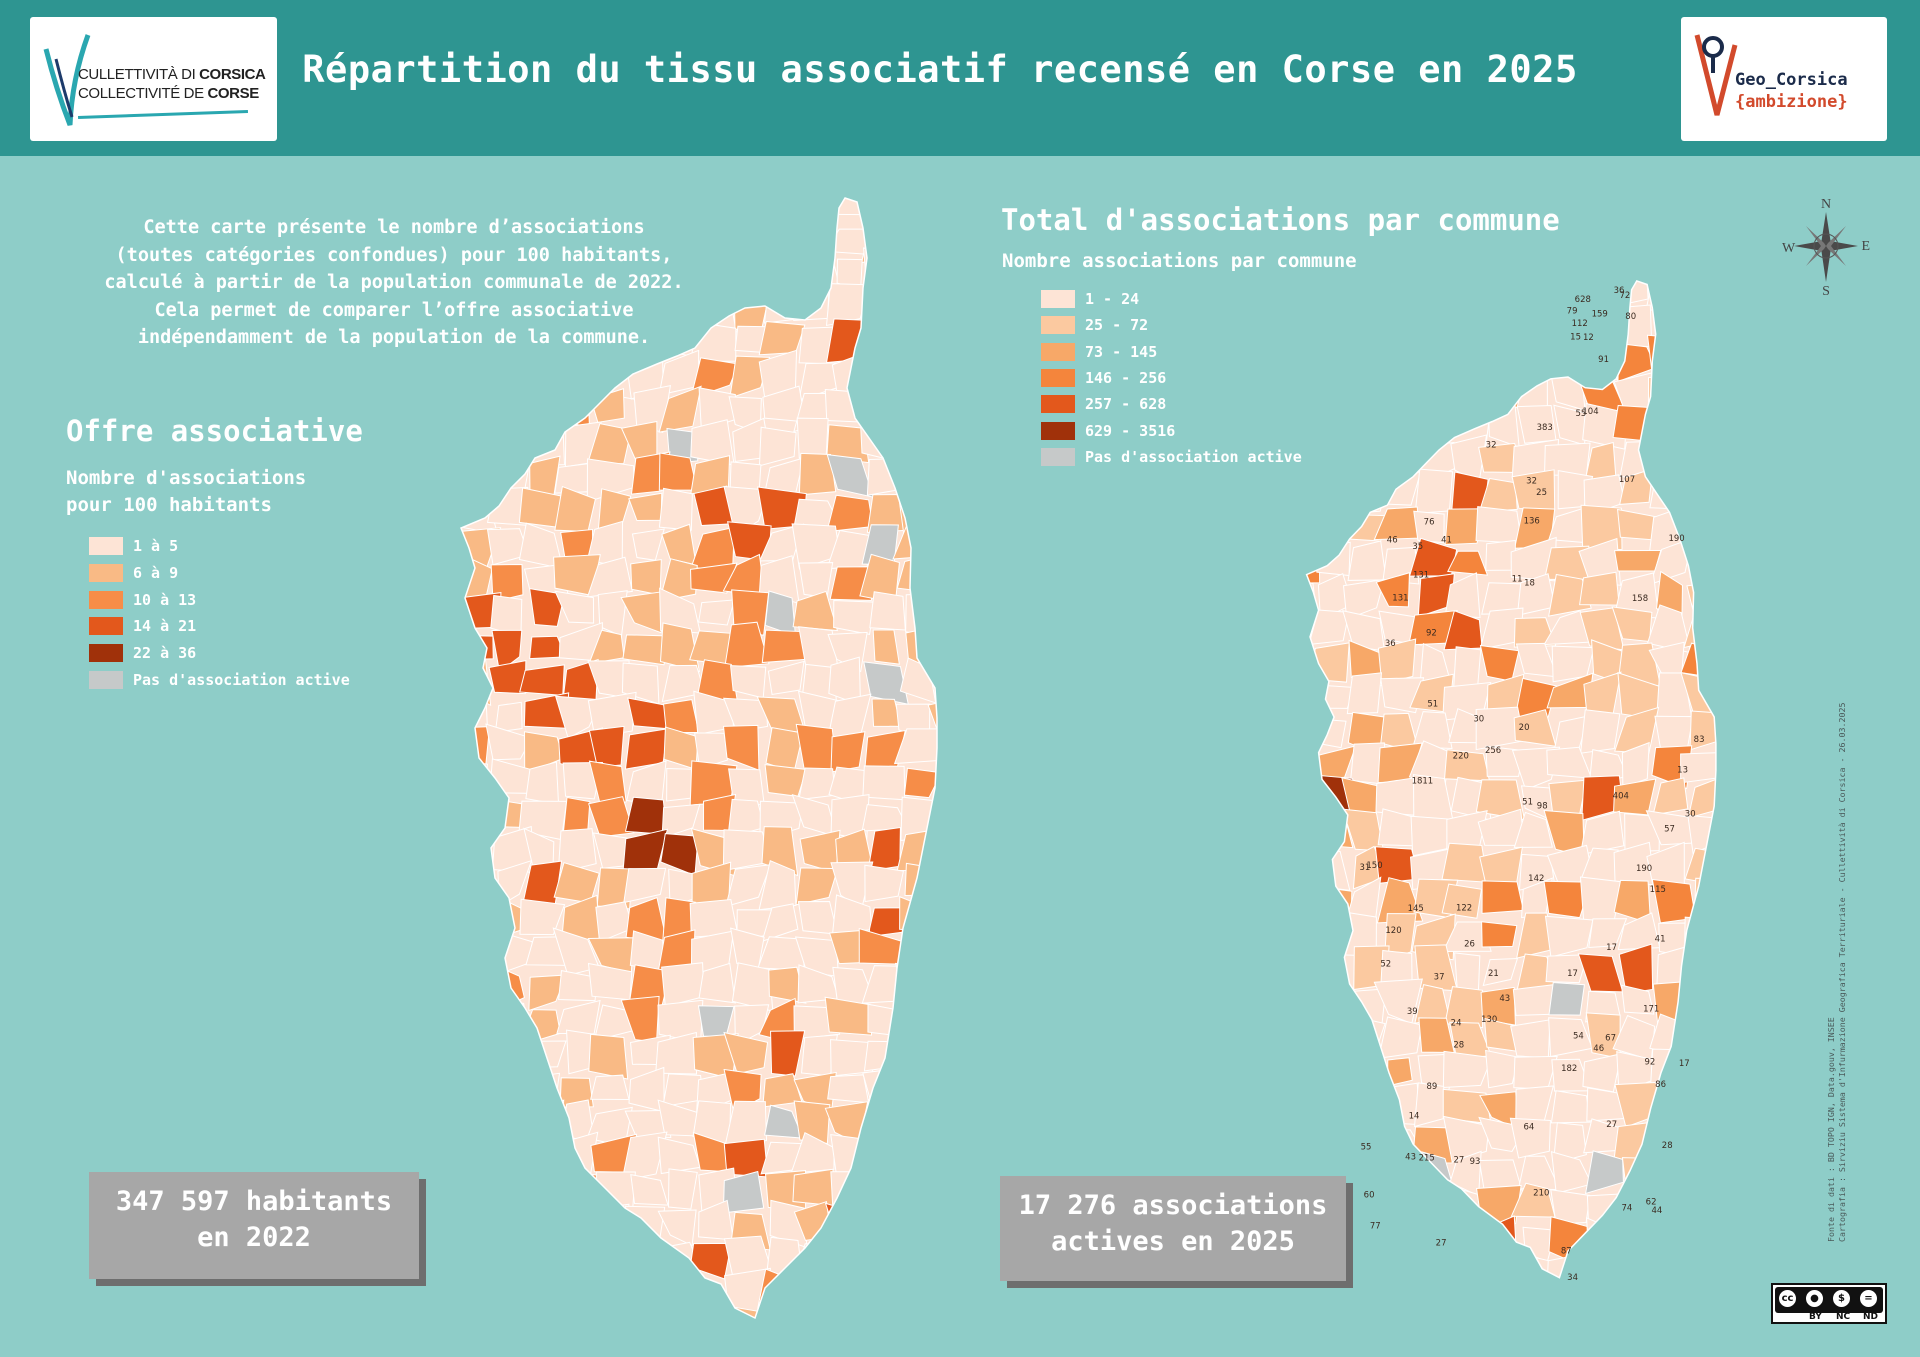 The image size is (1920, 1357). What do you see at coordinates (1588, 338) in the screenshot?
I see `commune-count-label: 12` at bounding box center [1588, 338].